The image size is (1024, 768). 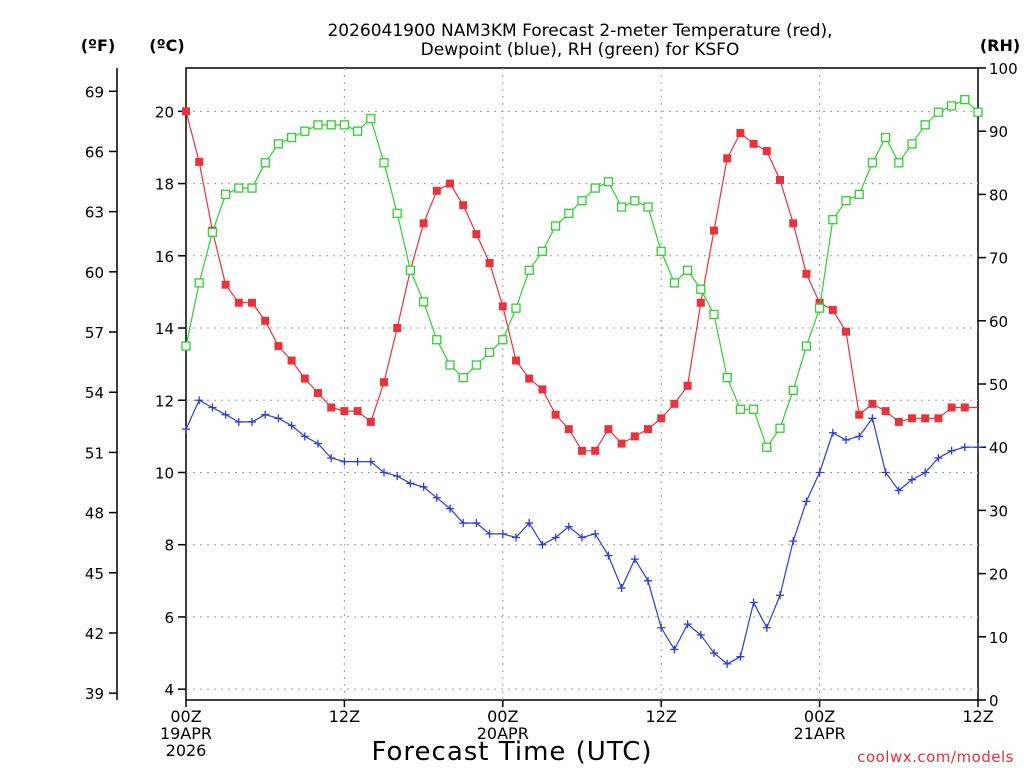 I want to click on rh-tick-label: 0, so click(x=994, y=701).